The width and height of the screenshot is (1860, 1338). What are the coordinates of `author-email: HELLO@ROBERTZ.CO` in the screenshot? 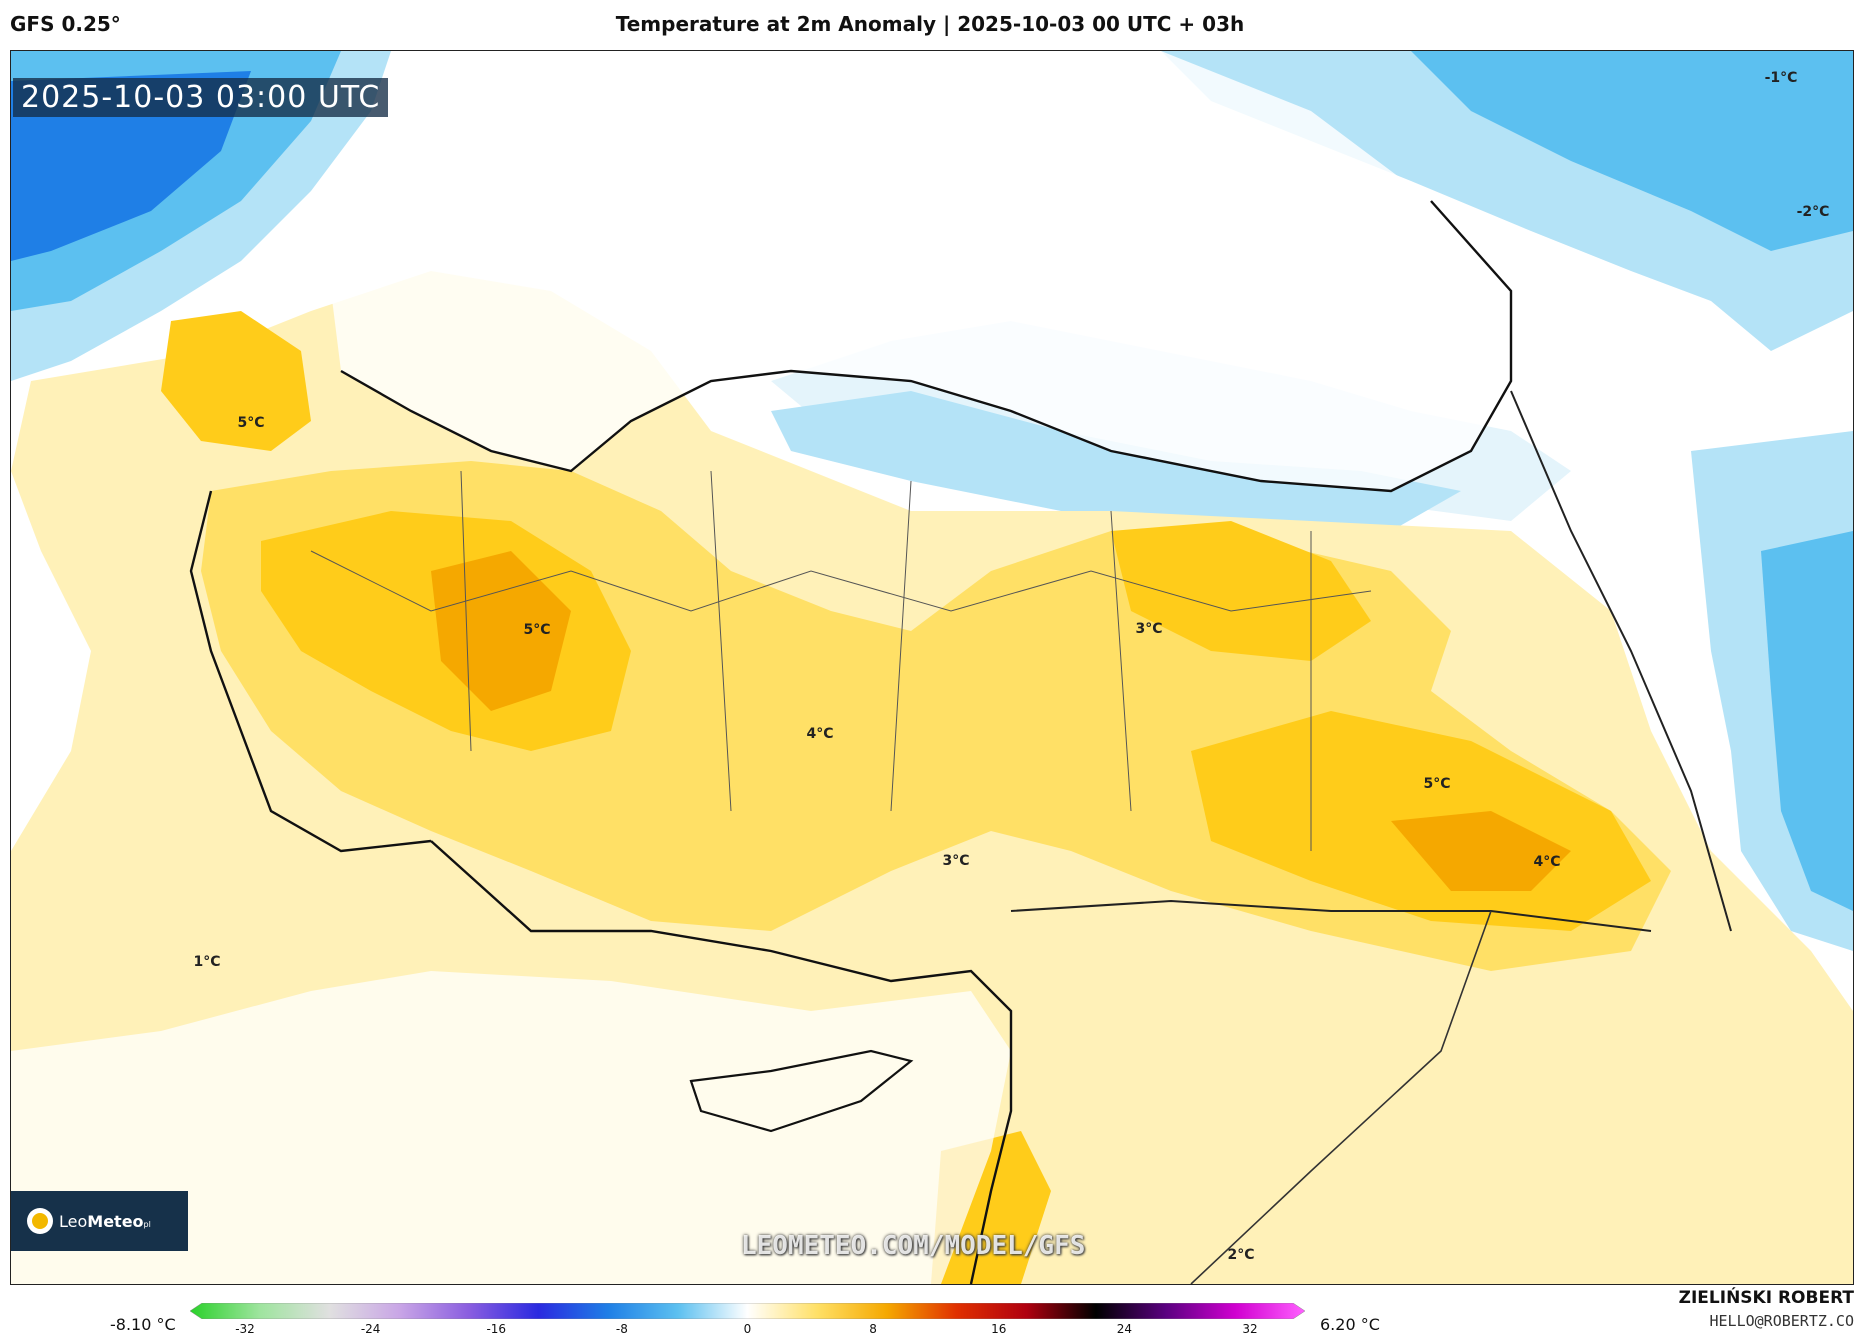 It's located at (1782, 1321).